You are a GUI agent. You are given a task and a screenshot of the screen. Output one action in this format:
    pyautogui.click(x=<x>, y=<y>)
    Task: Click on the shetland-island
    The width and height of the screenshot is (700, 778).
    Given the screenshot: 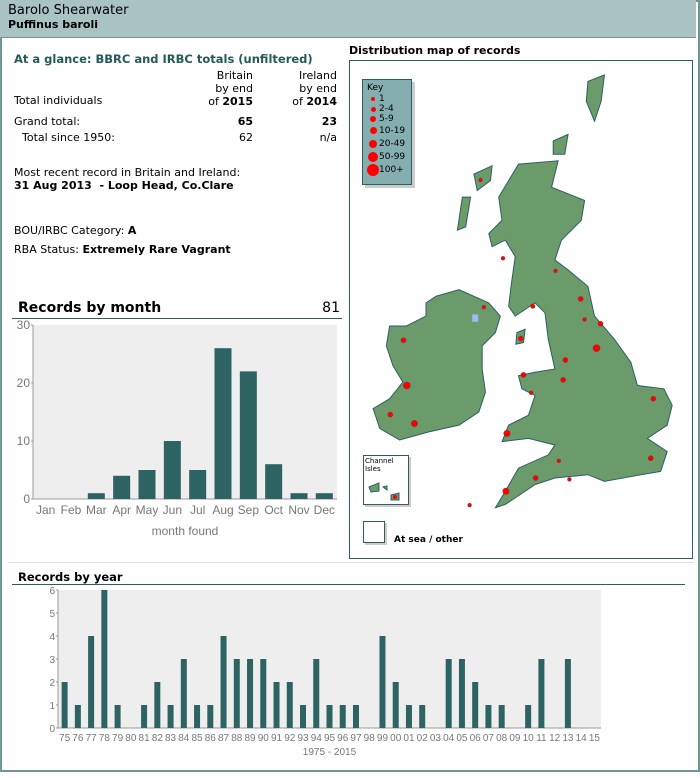 What is the action you would take?
    pyautogui.click(x=579, y=114)
    